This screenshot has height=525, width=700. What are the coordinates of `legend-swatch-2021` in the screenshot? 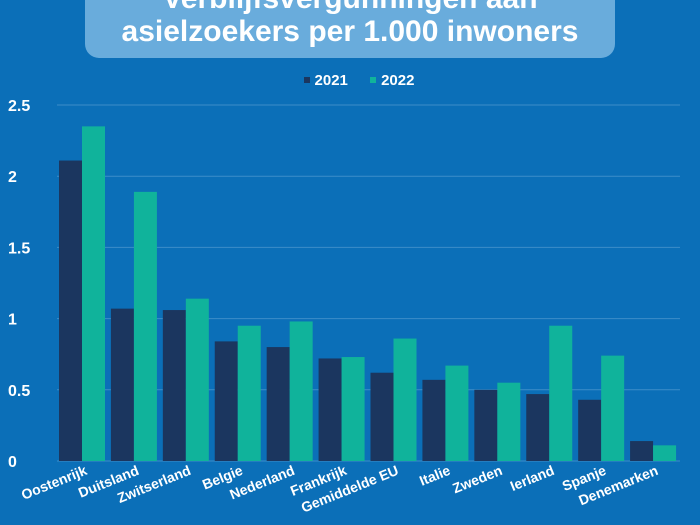 It's located at (306, 80).